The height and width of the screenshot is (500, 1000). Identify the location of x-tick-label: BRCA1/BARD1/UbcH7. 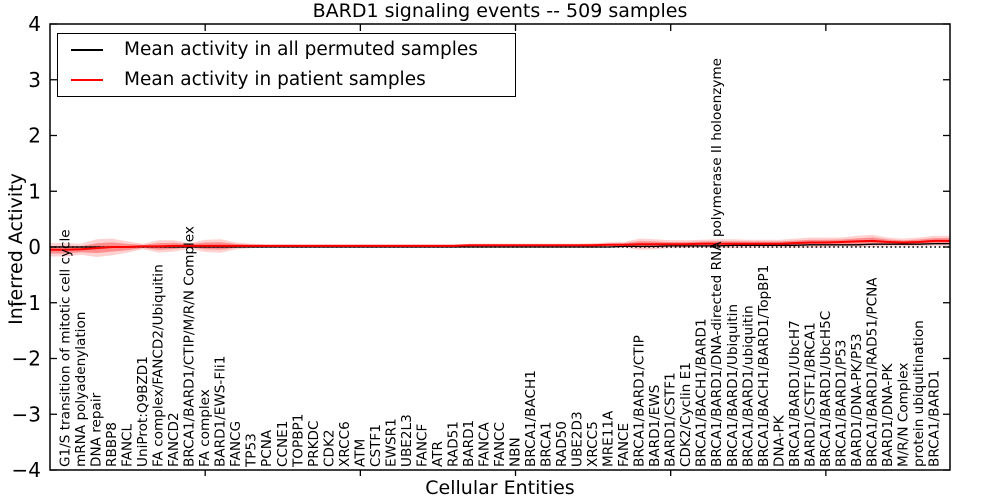
(795, 393).